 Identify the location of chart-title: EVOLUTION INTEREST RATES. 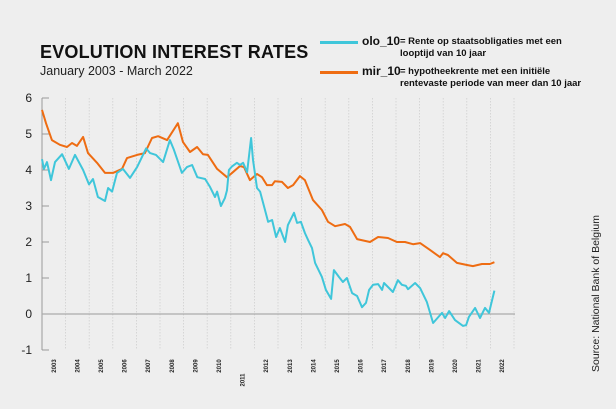
(174, 52).